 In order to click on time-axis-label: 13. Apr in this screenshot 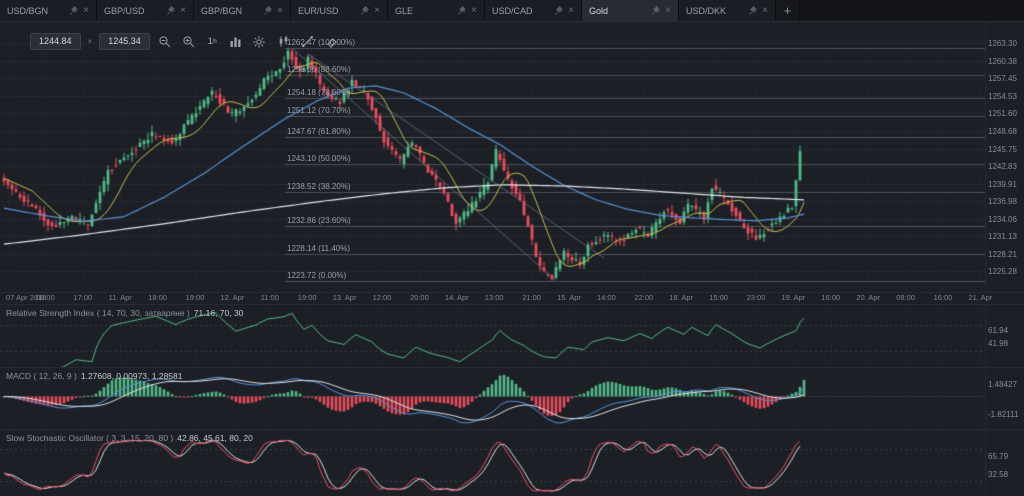, I will do `click(344, 297)`.